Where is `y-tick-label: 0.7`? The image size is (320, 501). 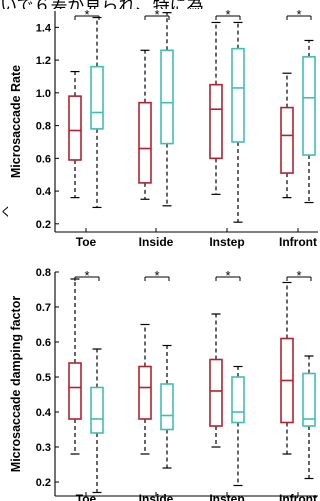 y-tick-label: 0.7 is located at coordinates (43, 308).